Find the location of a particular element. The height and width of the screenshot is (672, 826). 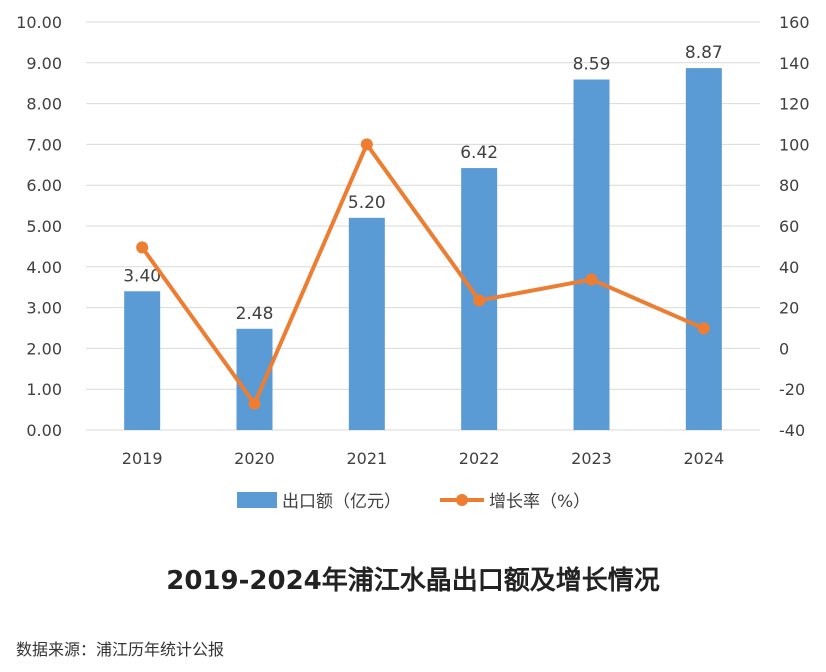

right-axis-ticks: -40 -20 0 20 40 60 80 100 120 140 160 is located at coordinates (794, 226).